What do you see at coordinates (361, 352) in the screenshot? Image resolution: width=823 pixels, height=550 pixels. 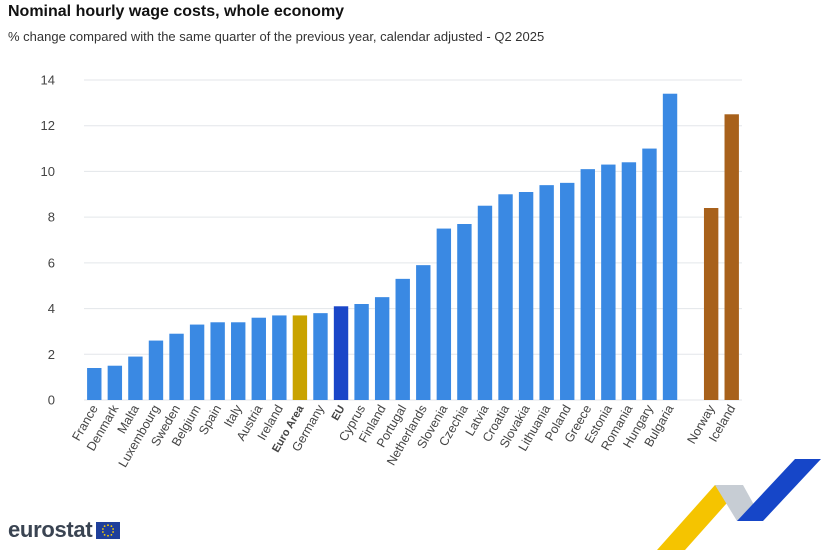 I see `bar-cyprus` at bounding box center [361, 352].